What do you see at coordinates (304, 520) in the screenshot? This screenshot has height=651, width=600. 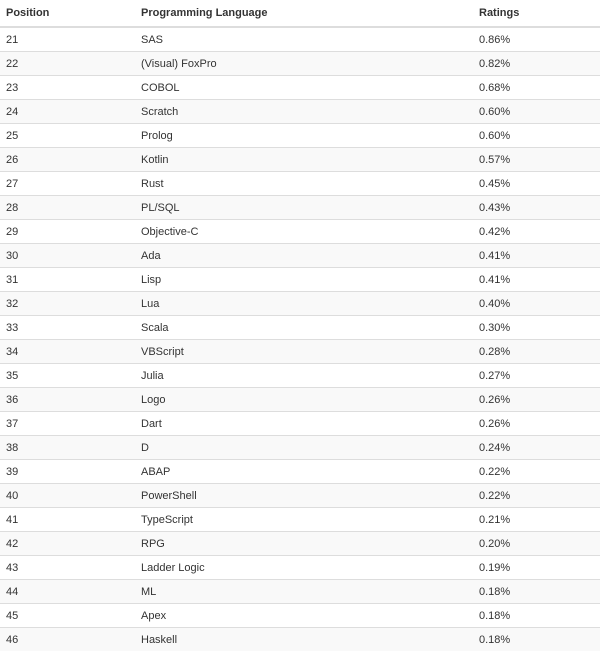 I see `language-cell: TypeScript` at bounding box center [304, 520].